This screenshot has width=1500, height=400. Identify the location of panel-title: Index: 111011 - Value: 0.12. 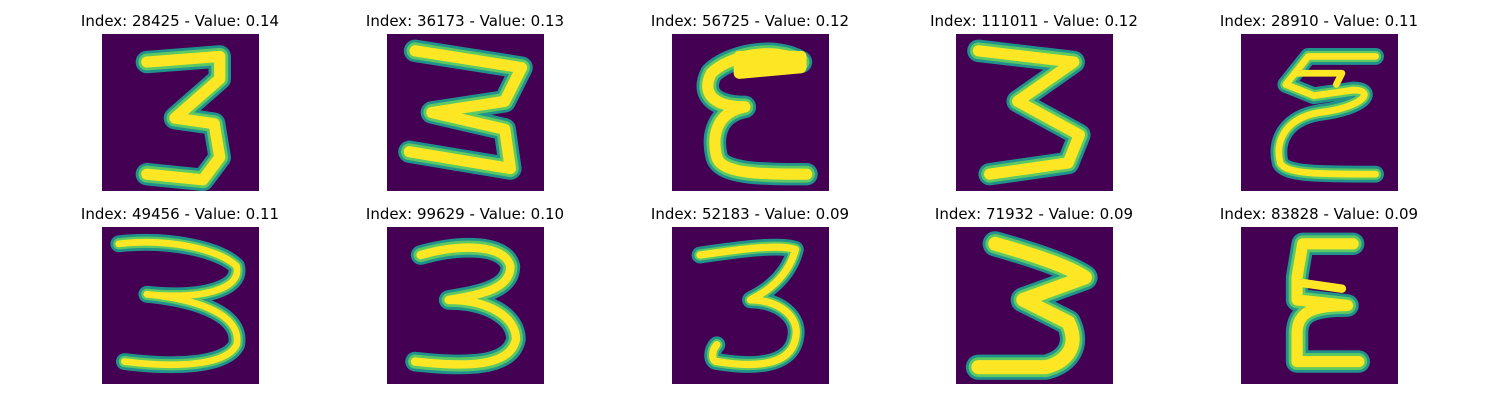
(1034, 21).